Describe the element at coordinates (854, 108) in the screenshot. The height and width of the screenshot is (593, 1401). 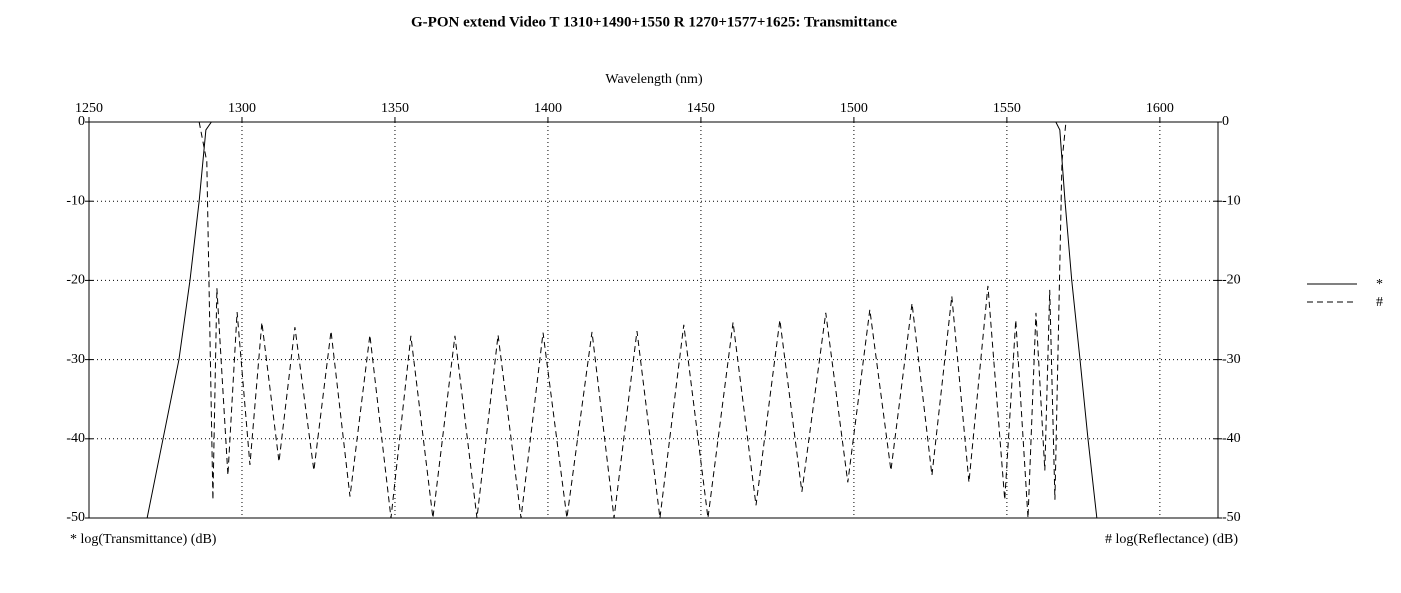
I see `x-tick-label: 1500` at that location.